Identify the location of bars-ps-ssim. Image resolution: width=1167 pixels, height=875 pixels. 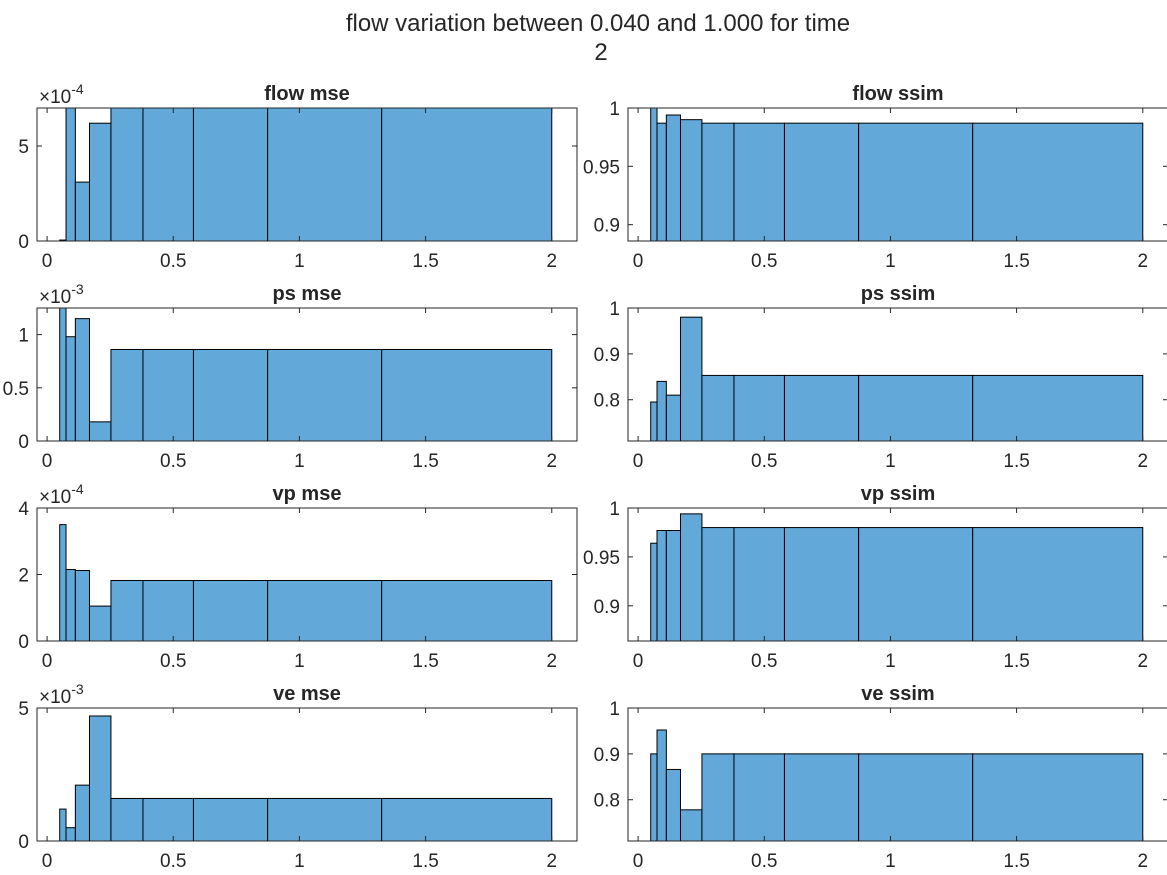
(897, 378).